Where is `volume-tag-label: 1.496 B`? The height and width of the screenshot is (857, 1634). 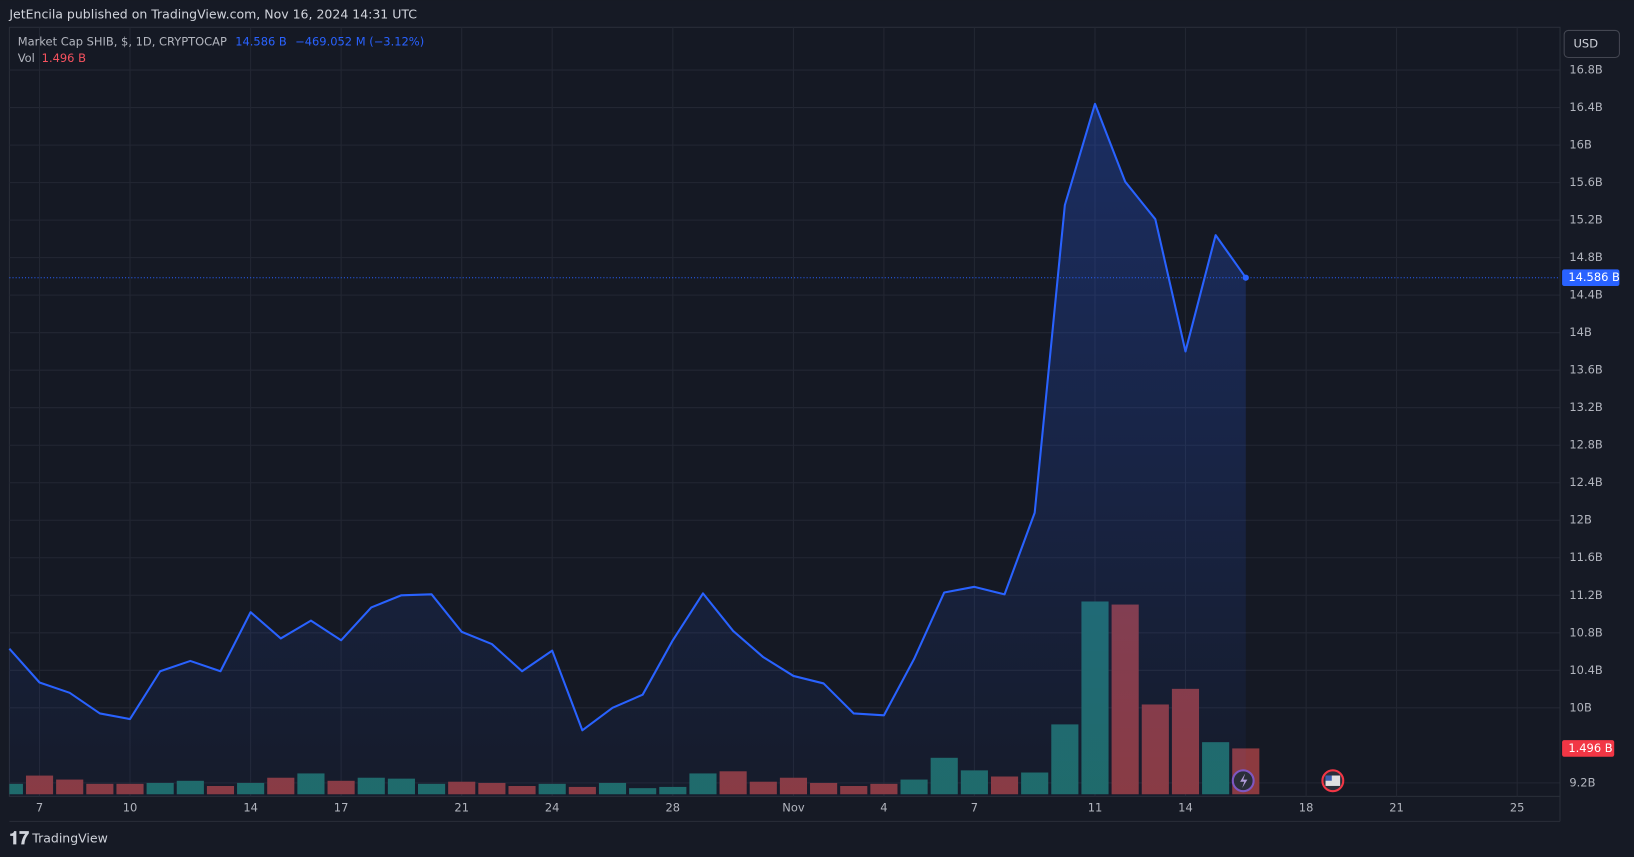
volume-tag-label: 1.496 B is located at coordinates (1590, 748).